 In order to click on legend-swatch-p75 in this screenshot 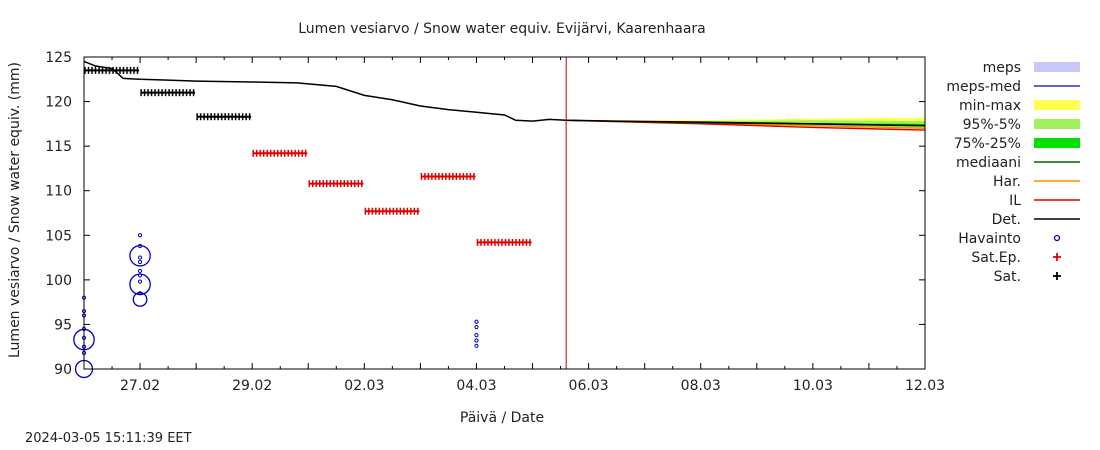, I will do `click(1057, 143)`.